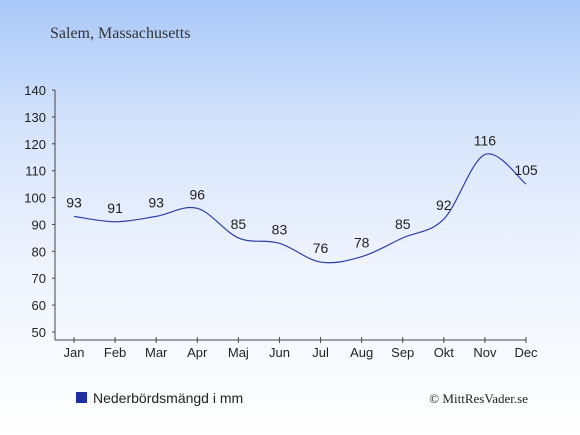 The image size is (580, 435). I want to click on x-tick-label: Apr, so click(197, 352).